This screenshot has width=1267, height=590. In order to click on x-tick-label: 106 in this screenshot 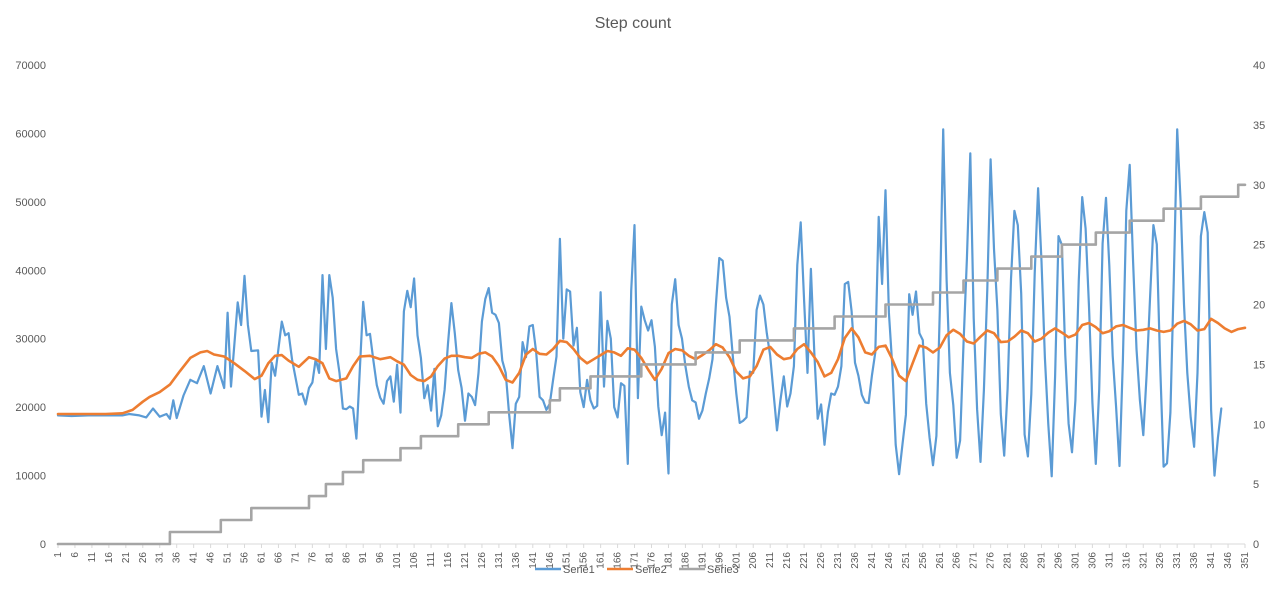, I will do `click(414, 560)`.